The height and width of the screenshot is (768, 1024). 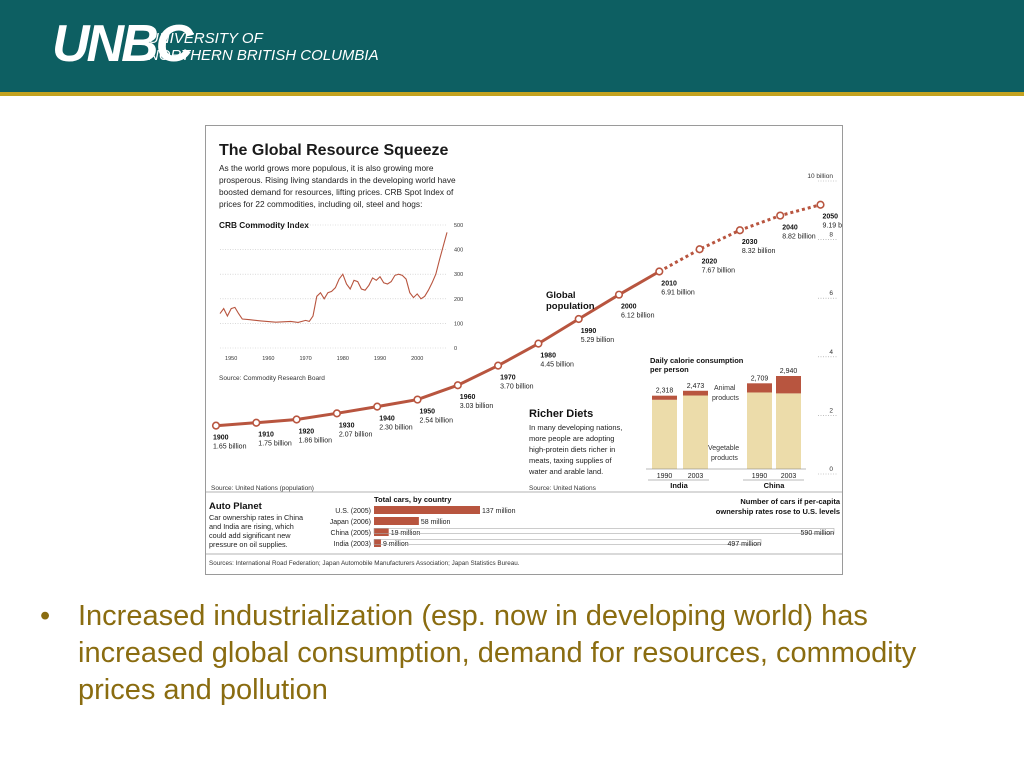 What do you see at coordinates (396, 428) in the screenshot?
I see `population-value-label: 2.30 billion` at bounding box center [396, 428].